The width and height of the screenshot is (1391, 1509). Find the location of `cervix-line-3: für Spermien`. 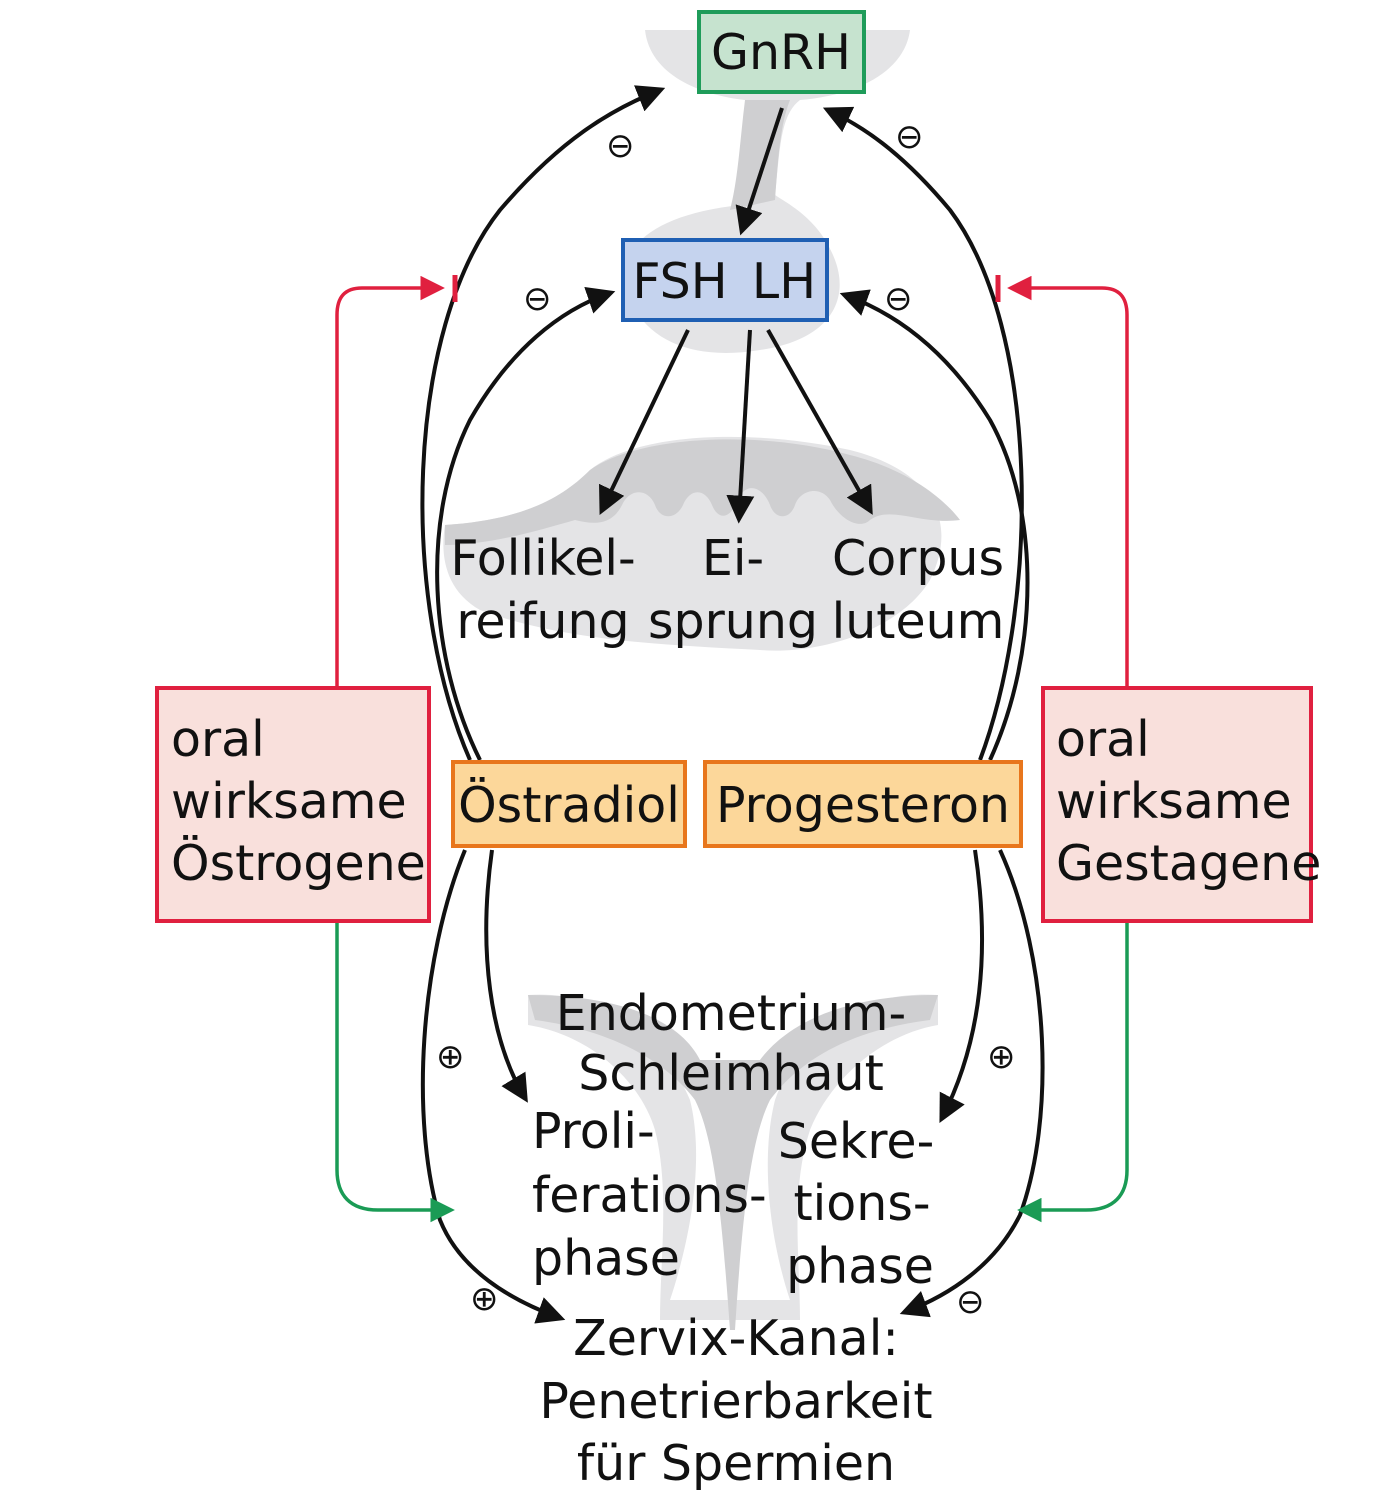

cervix-line-3: für Spermien is located at coordinates (736, 1463).